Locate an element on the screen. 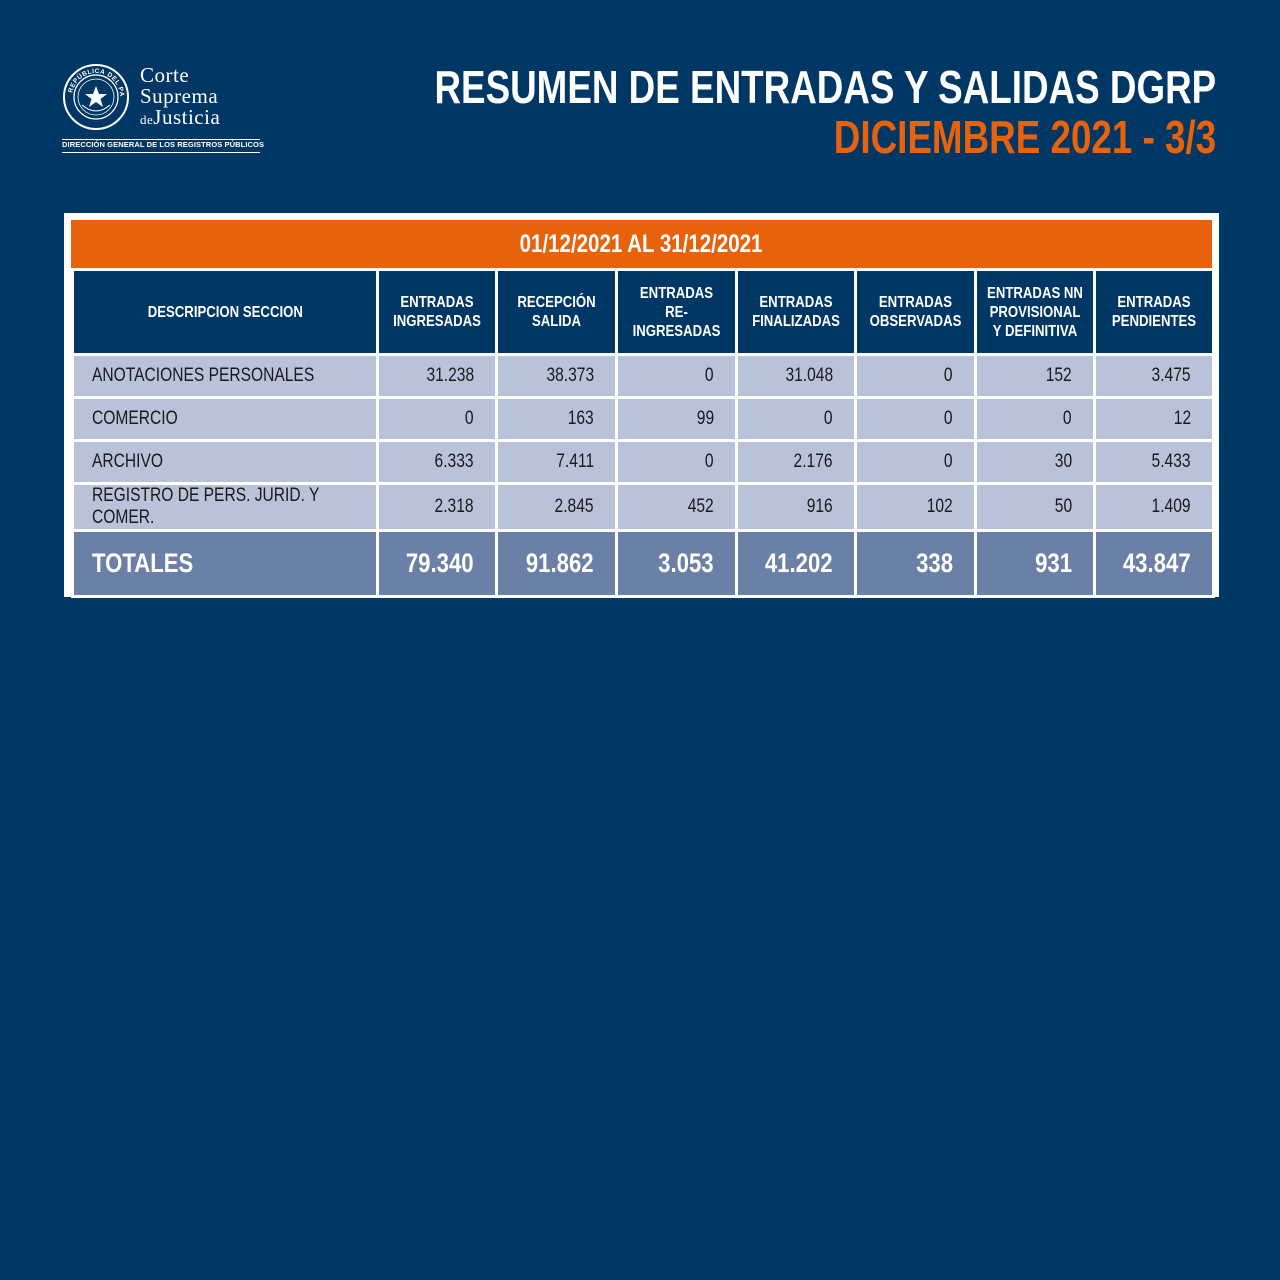 The height and width of the screenshot is (1280, 1280). seal-text: REPÚBLICA DEL PARAGUAY is located at coordinates (93, 80).